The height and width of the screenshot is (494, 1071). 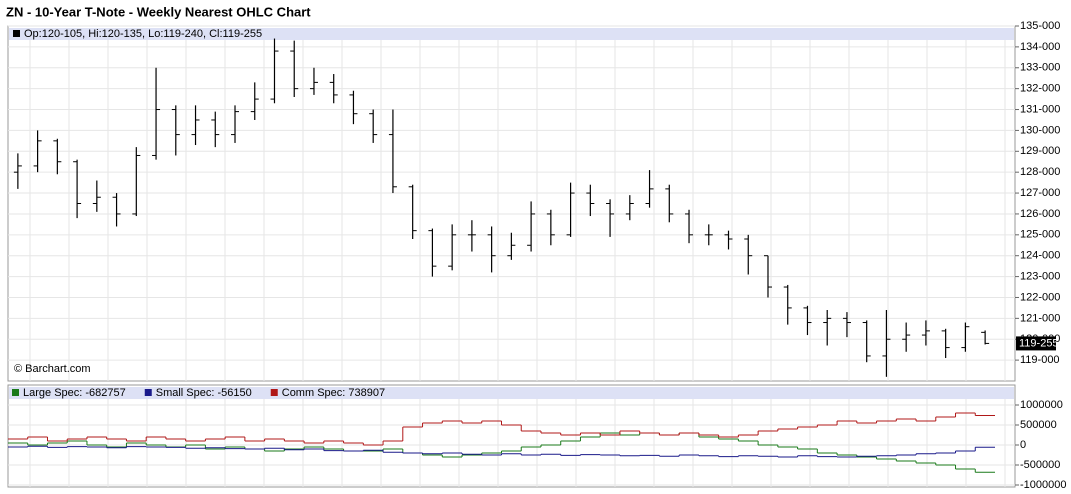 I want to click on info-swatch, so click(x=16, y=33).